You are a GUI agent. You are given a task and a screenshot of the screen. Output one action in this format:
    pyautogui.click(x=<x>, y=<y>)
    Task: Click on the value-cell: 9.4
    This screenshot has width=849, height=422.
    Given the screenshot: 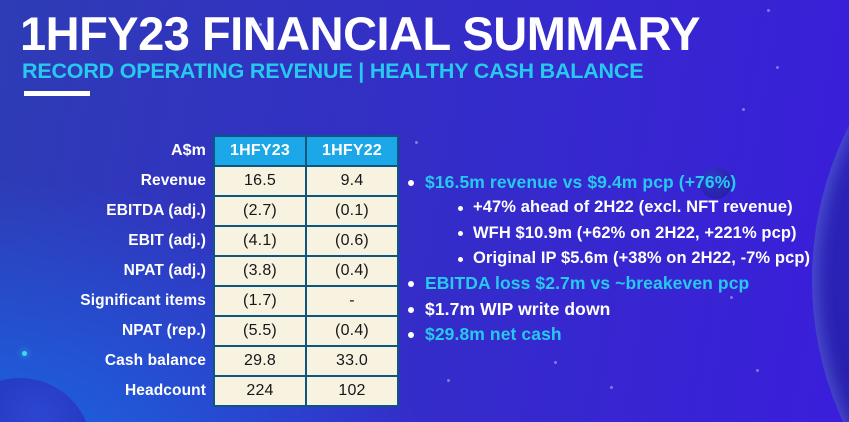 What is the action you would take?
    pyautogui.click(x=352, y=181)
    